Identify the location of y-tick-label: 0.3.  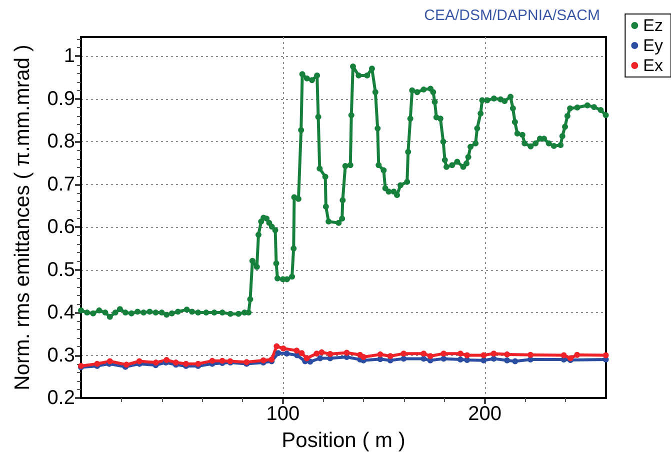
(61, 355).